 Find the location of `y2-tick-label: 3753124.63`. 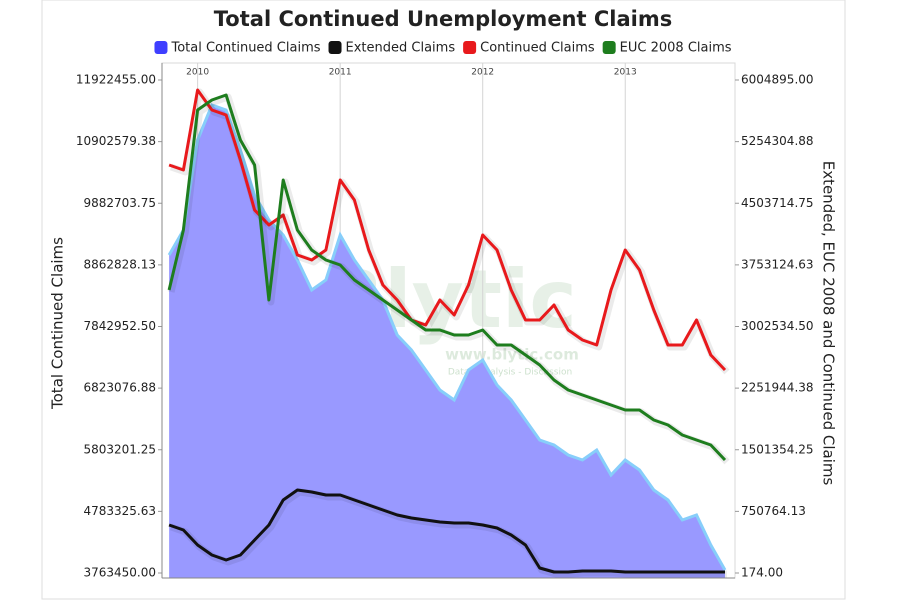

y2-tick-label: 3753124.63 is located at coordinates (777, 264).